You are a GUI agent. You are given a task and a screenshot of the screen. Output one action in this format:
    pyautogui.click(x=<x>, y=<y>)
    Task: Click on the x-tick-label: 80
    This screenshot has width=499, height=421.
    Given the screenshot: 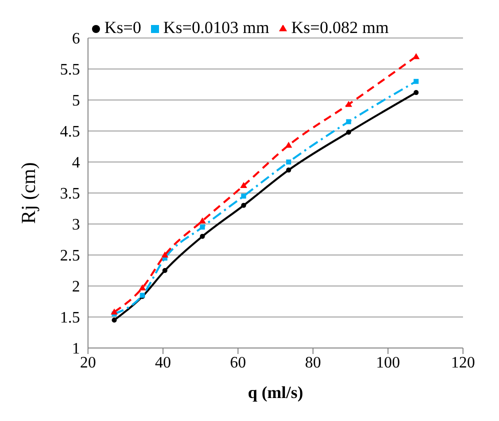 What is the action you would take?
    pyautogui.click(x=313, y=363)
    